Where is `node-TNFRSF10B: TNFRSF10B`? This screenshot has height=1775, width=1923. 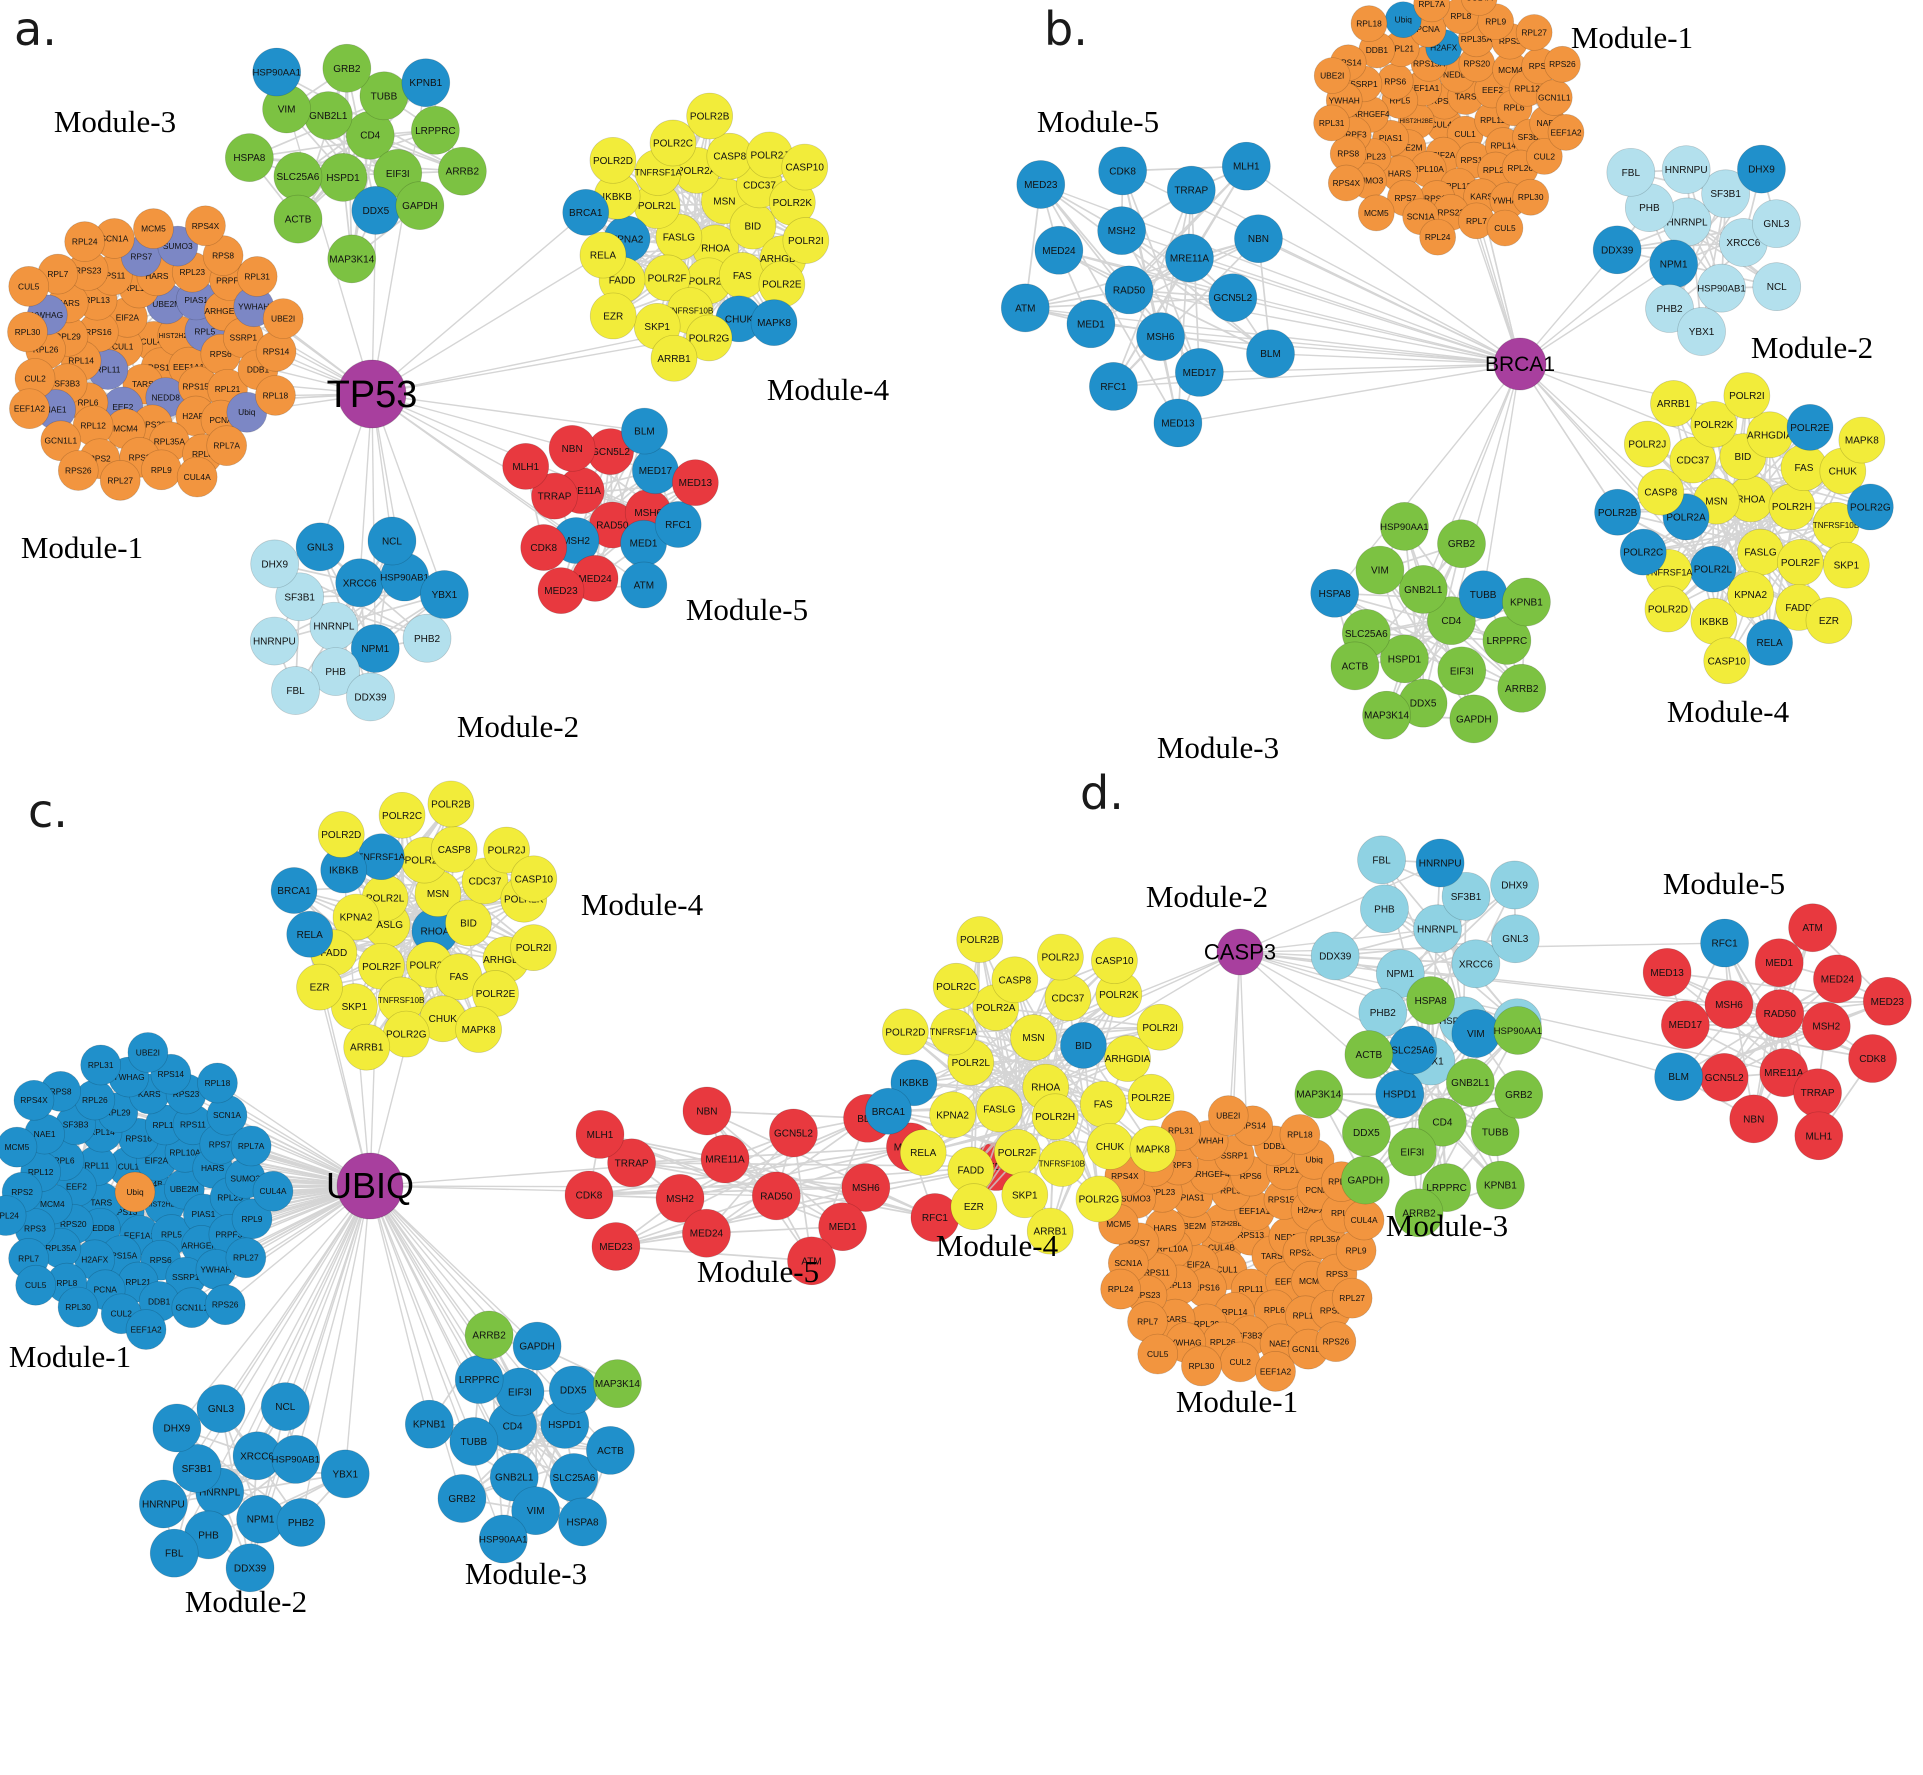
node-TNFRSF10B: TNFRSF10B is located at coordinates (1062, 1163).